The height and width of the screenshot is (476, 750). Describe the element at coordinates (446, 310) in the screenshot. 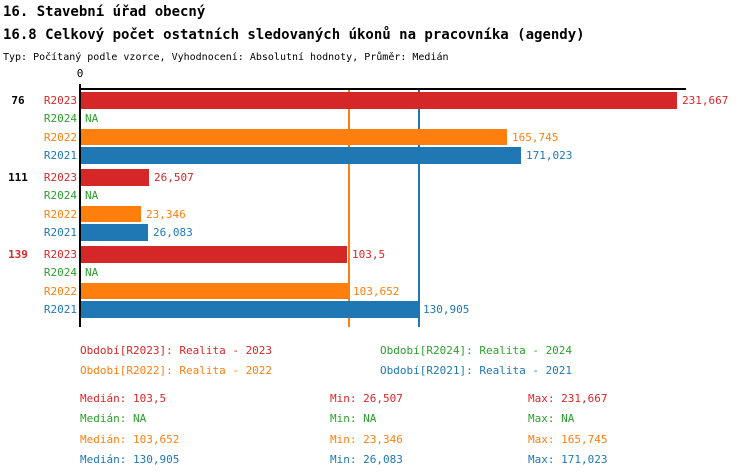

I see `bar-value-label: 130,905` at that location.